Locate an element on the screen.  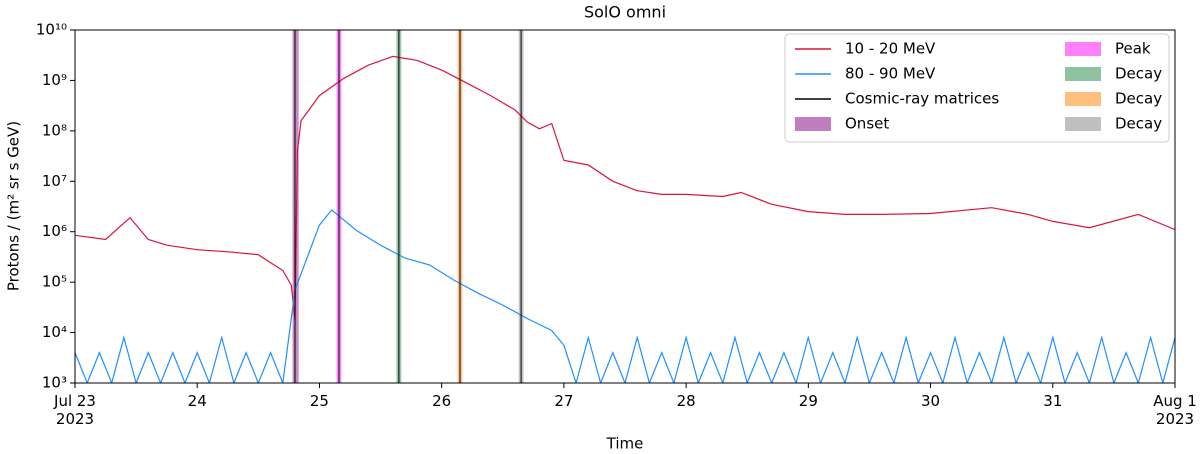
x-tick-label: 27 is located at coordinates (564, 401).